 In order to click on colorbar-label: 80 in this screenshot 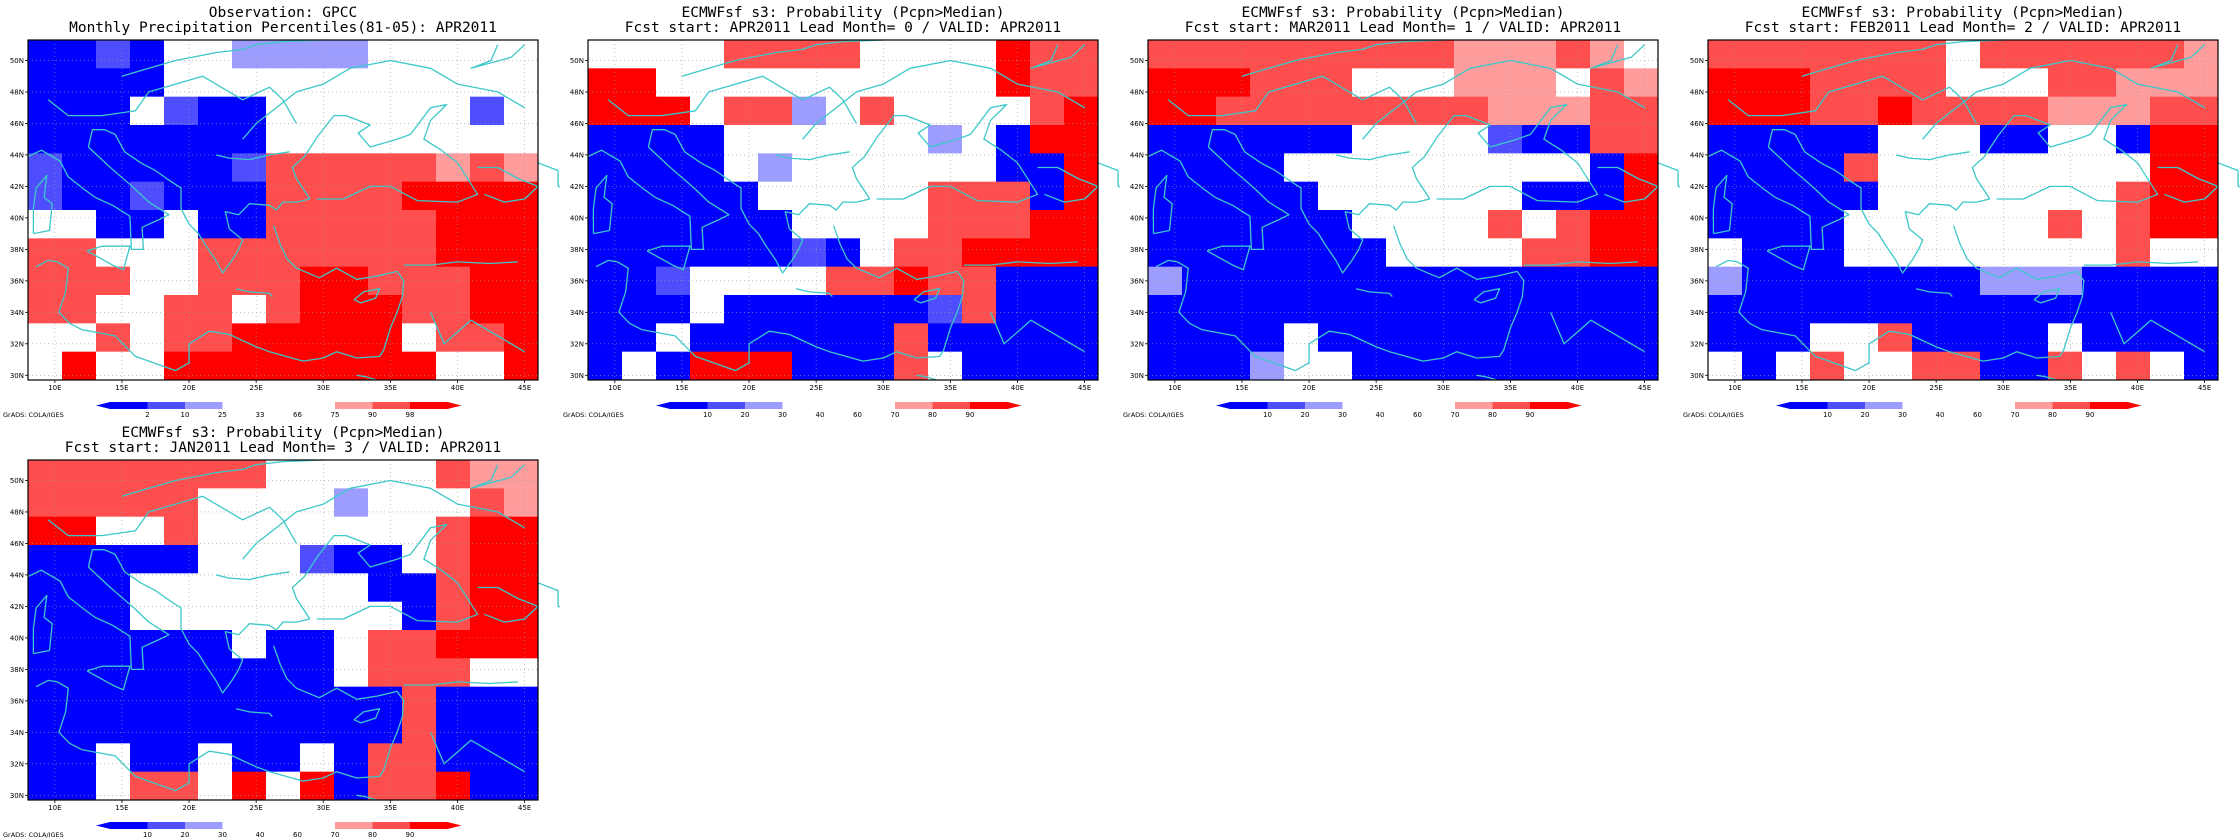, I will do `click(2052, 415)`.